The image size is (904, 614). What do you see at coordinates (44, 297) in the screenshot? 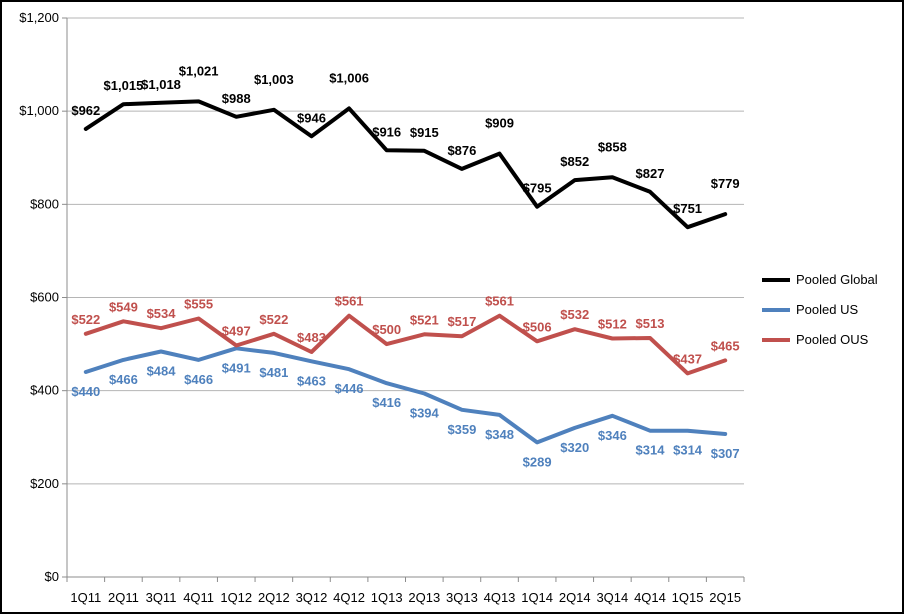
I see `y-tick-label: $600` at bounding box center [44, 297].